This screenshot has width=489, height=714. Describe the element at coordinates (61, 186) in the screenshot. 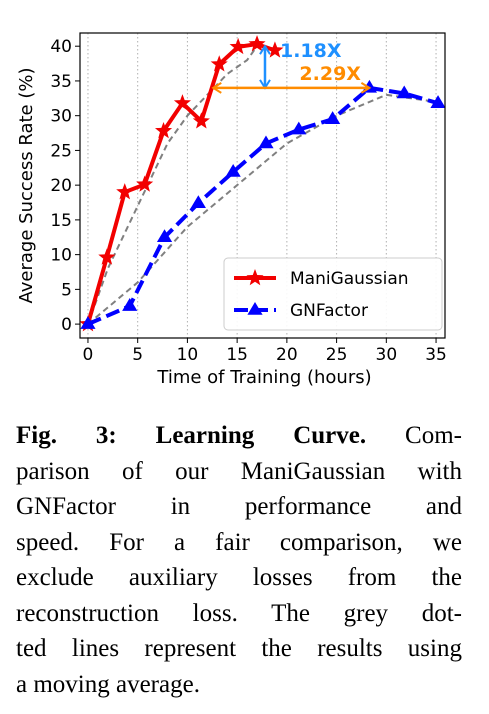

I see `y-tick-label: 20` at that location.